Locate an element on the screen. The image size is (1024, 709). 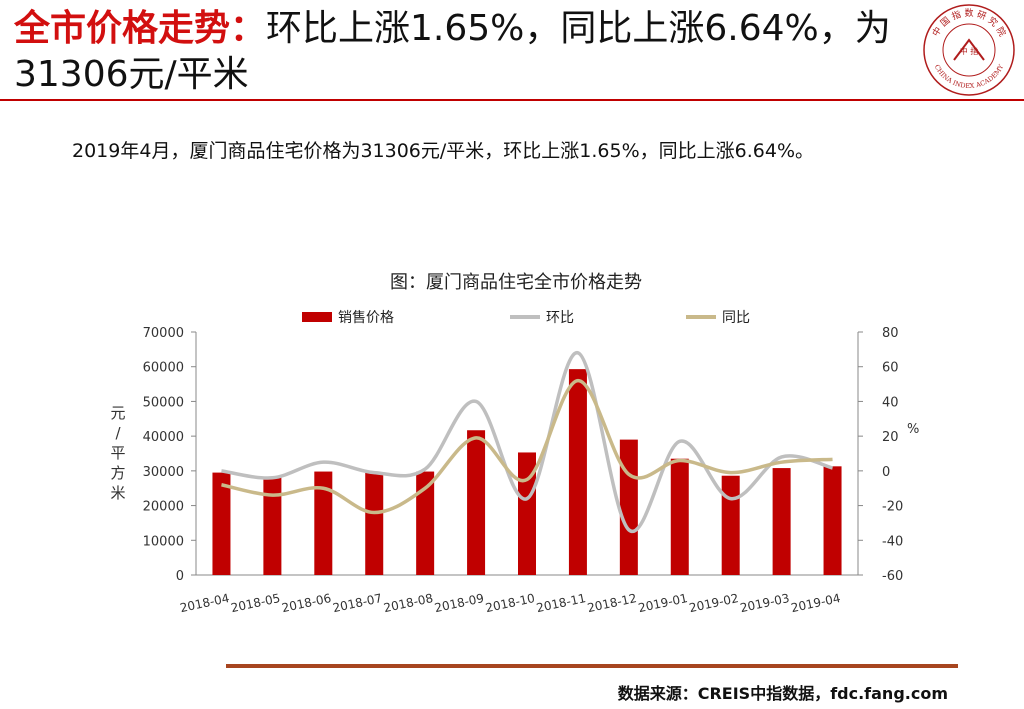
right-tick-label: 20 is located at coordinates (890, 437).